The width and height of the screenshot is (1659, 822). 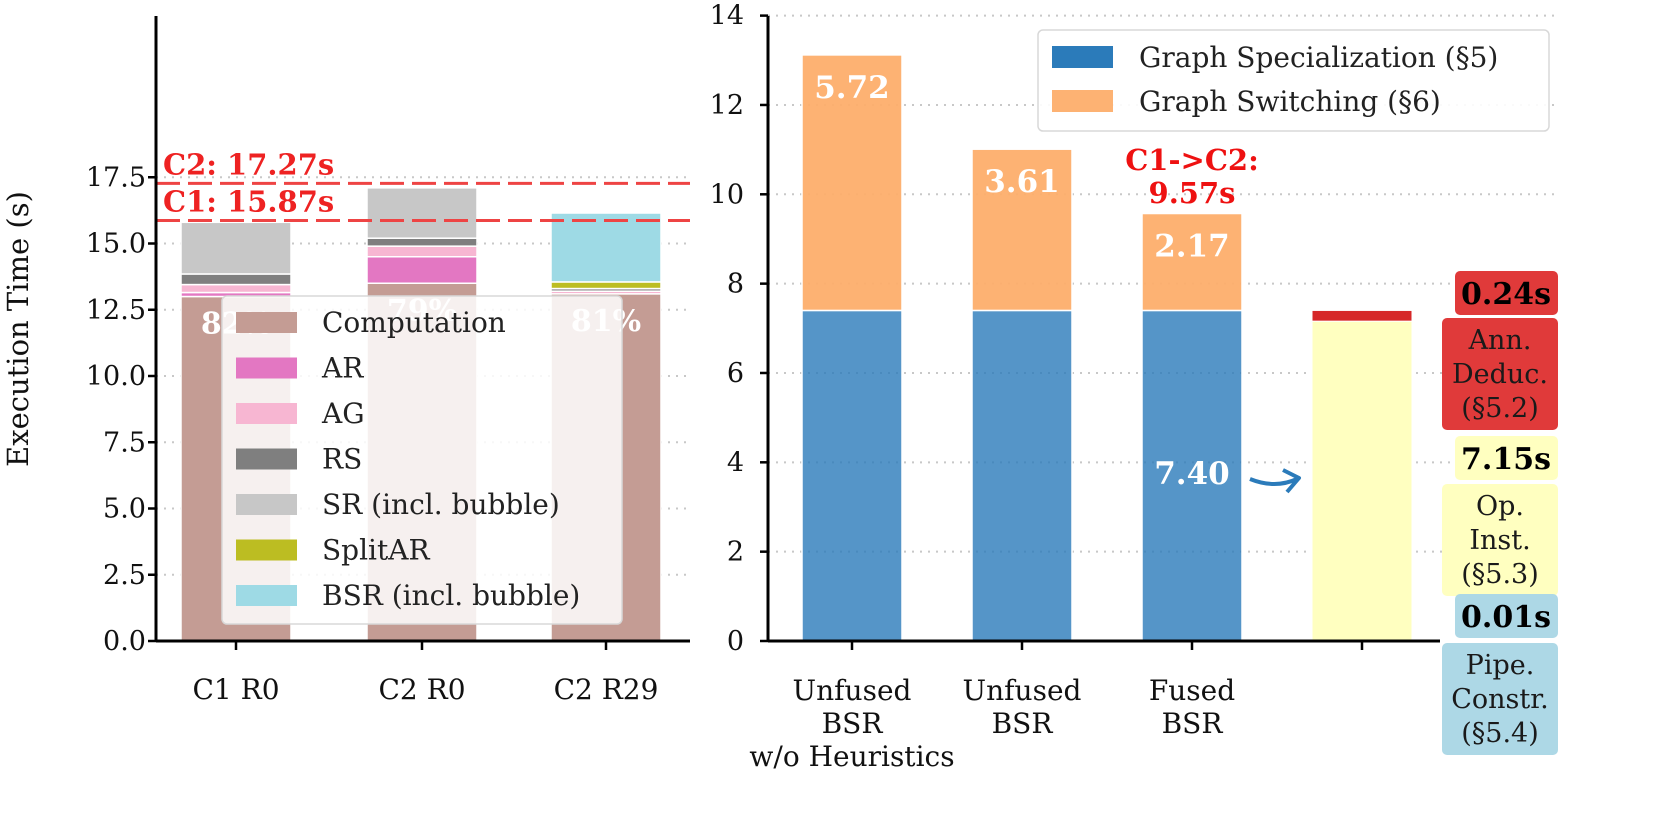 I want to click on breakdown-name-line: (§5.3), so click(x=1500, y=574).